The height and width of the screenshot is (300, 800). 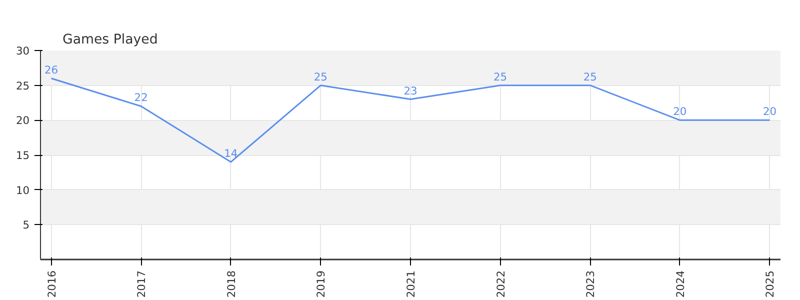 I want to click on data-label: 23, so click(x=411, y=91).